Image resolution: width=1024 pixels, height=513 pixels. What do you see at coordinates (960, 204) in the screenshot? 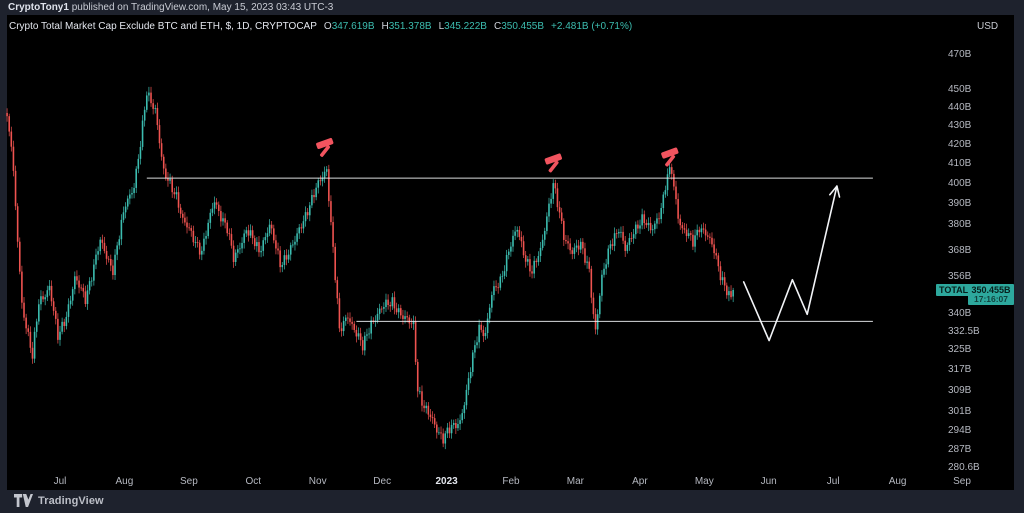
I see `price-tick: 390B` at bounding box center [960, 204].